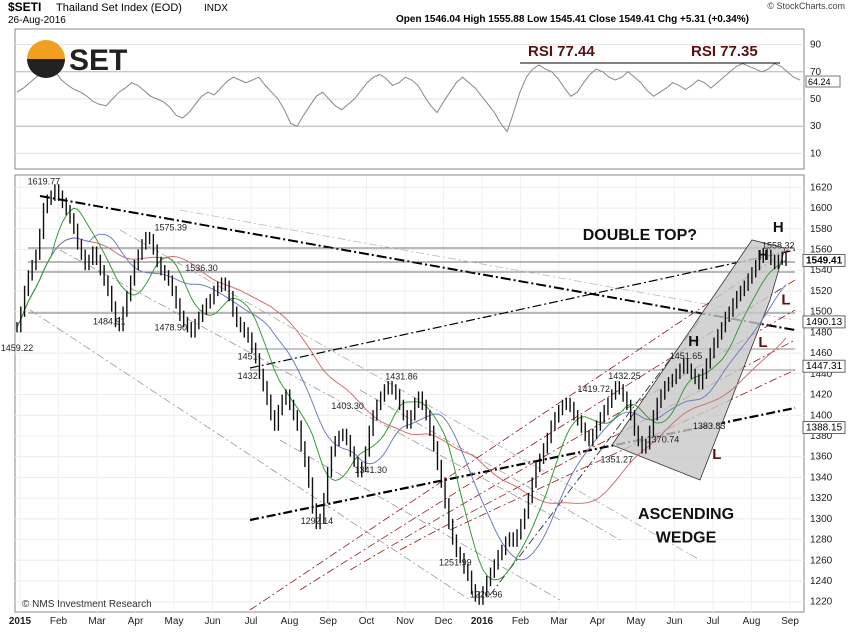  I want to click on pattern-label: ASCENDING, so click(686, 514).